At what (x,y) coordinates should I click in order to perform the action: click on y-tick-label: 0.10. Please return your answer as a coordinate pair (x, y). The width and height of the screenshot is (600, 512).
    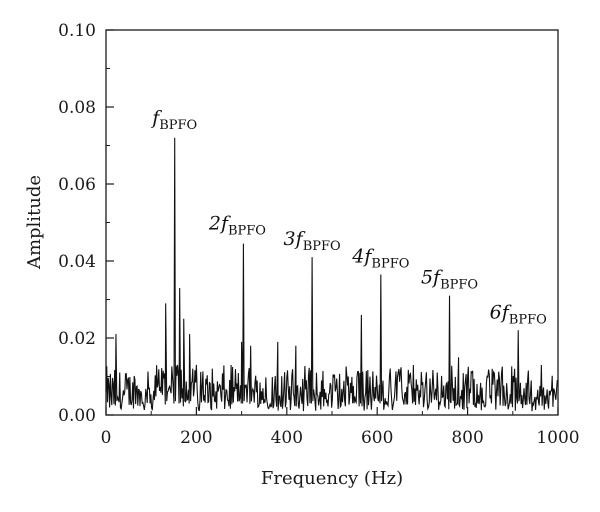
    Looking at the image, I should click on (77, 31).